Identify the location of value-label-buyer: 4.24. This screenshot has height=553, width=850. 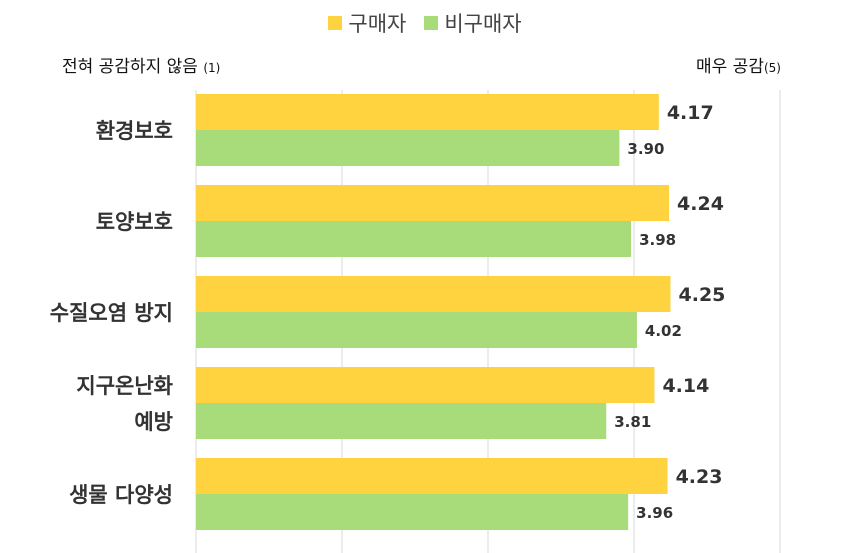
(700, 204).